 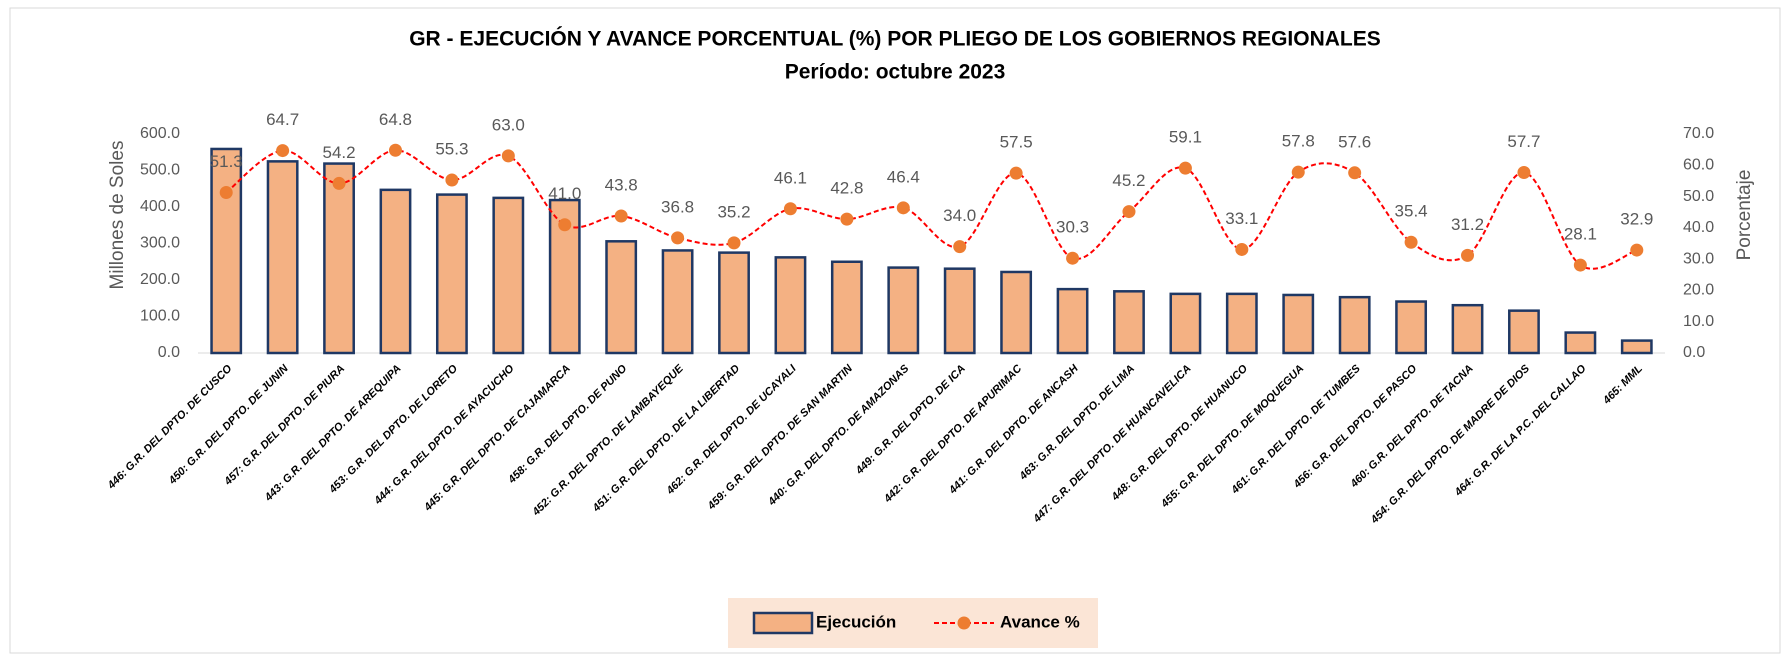 What do you see at coordinates (339, 152) in the screenshot?
I see `data-label: 54.2` at bounding box center [339, 152].